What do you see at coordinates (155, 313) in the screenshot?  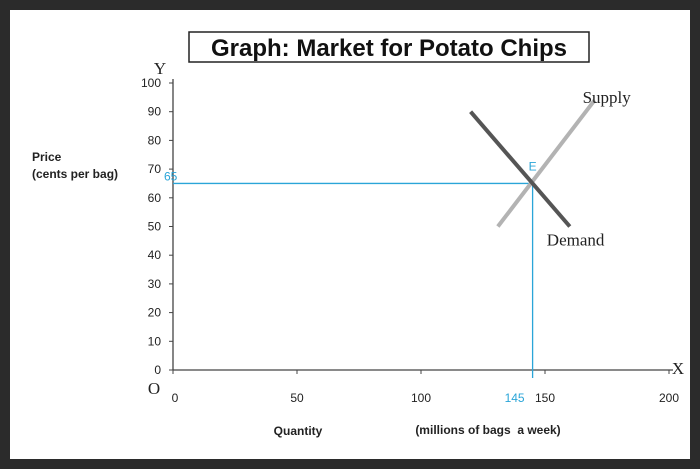 I see `y-tick-label-20: 20` at bounding box center [155, 313].